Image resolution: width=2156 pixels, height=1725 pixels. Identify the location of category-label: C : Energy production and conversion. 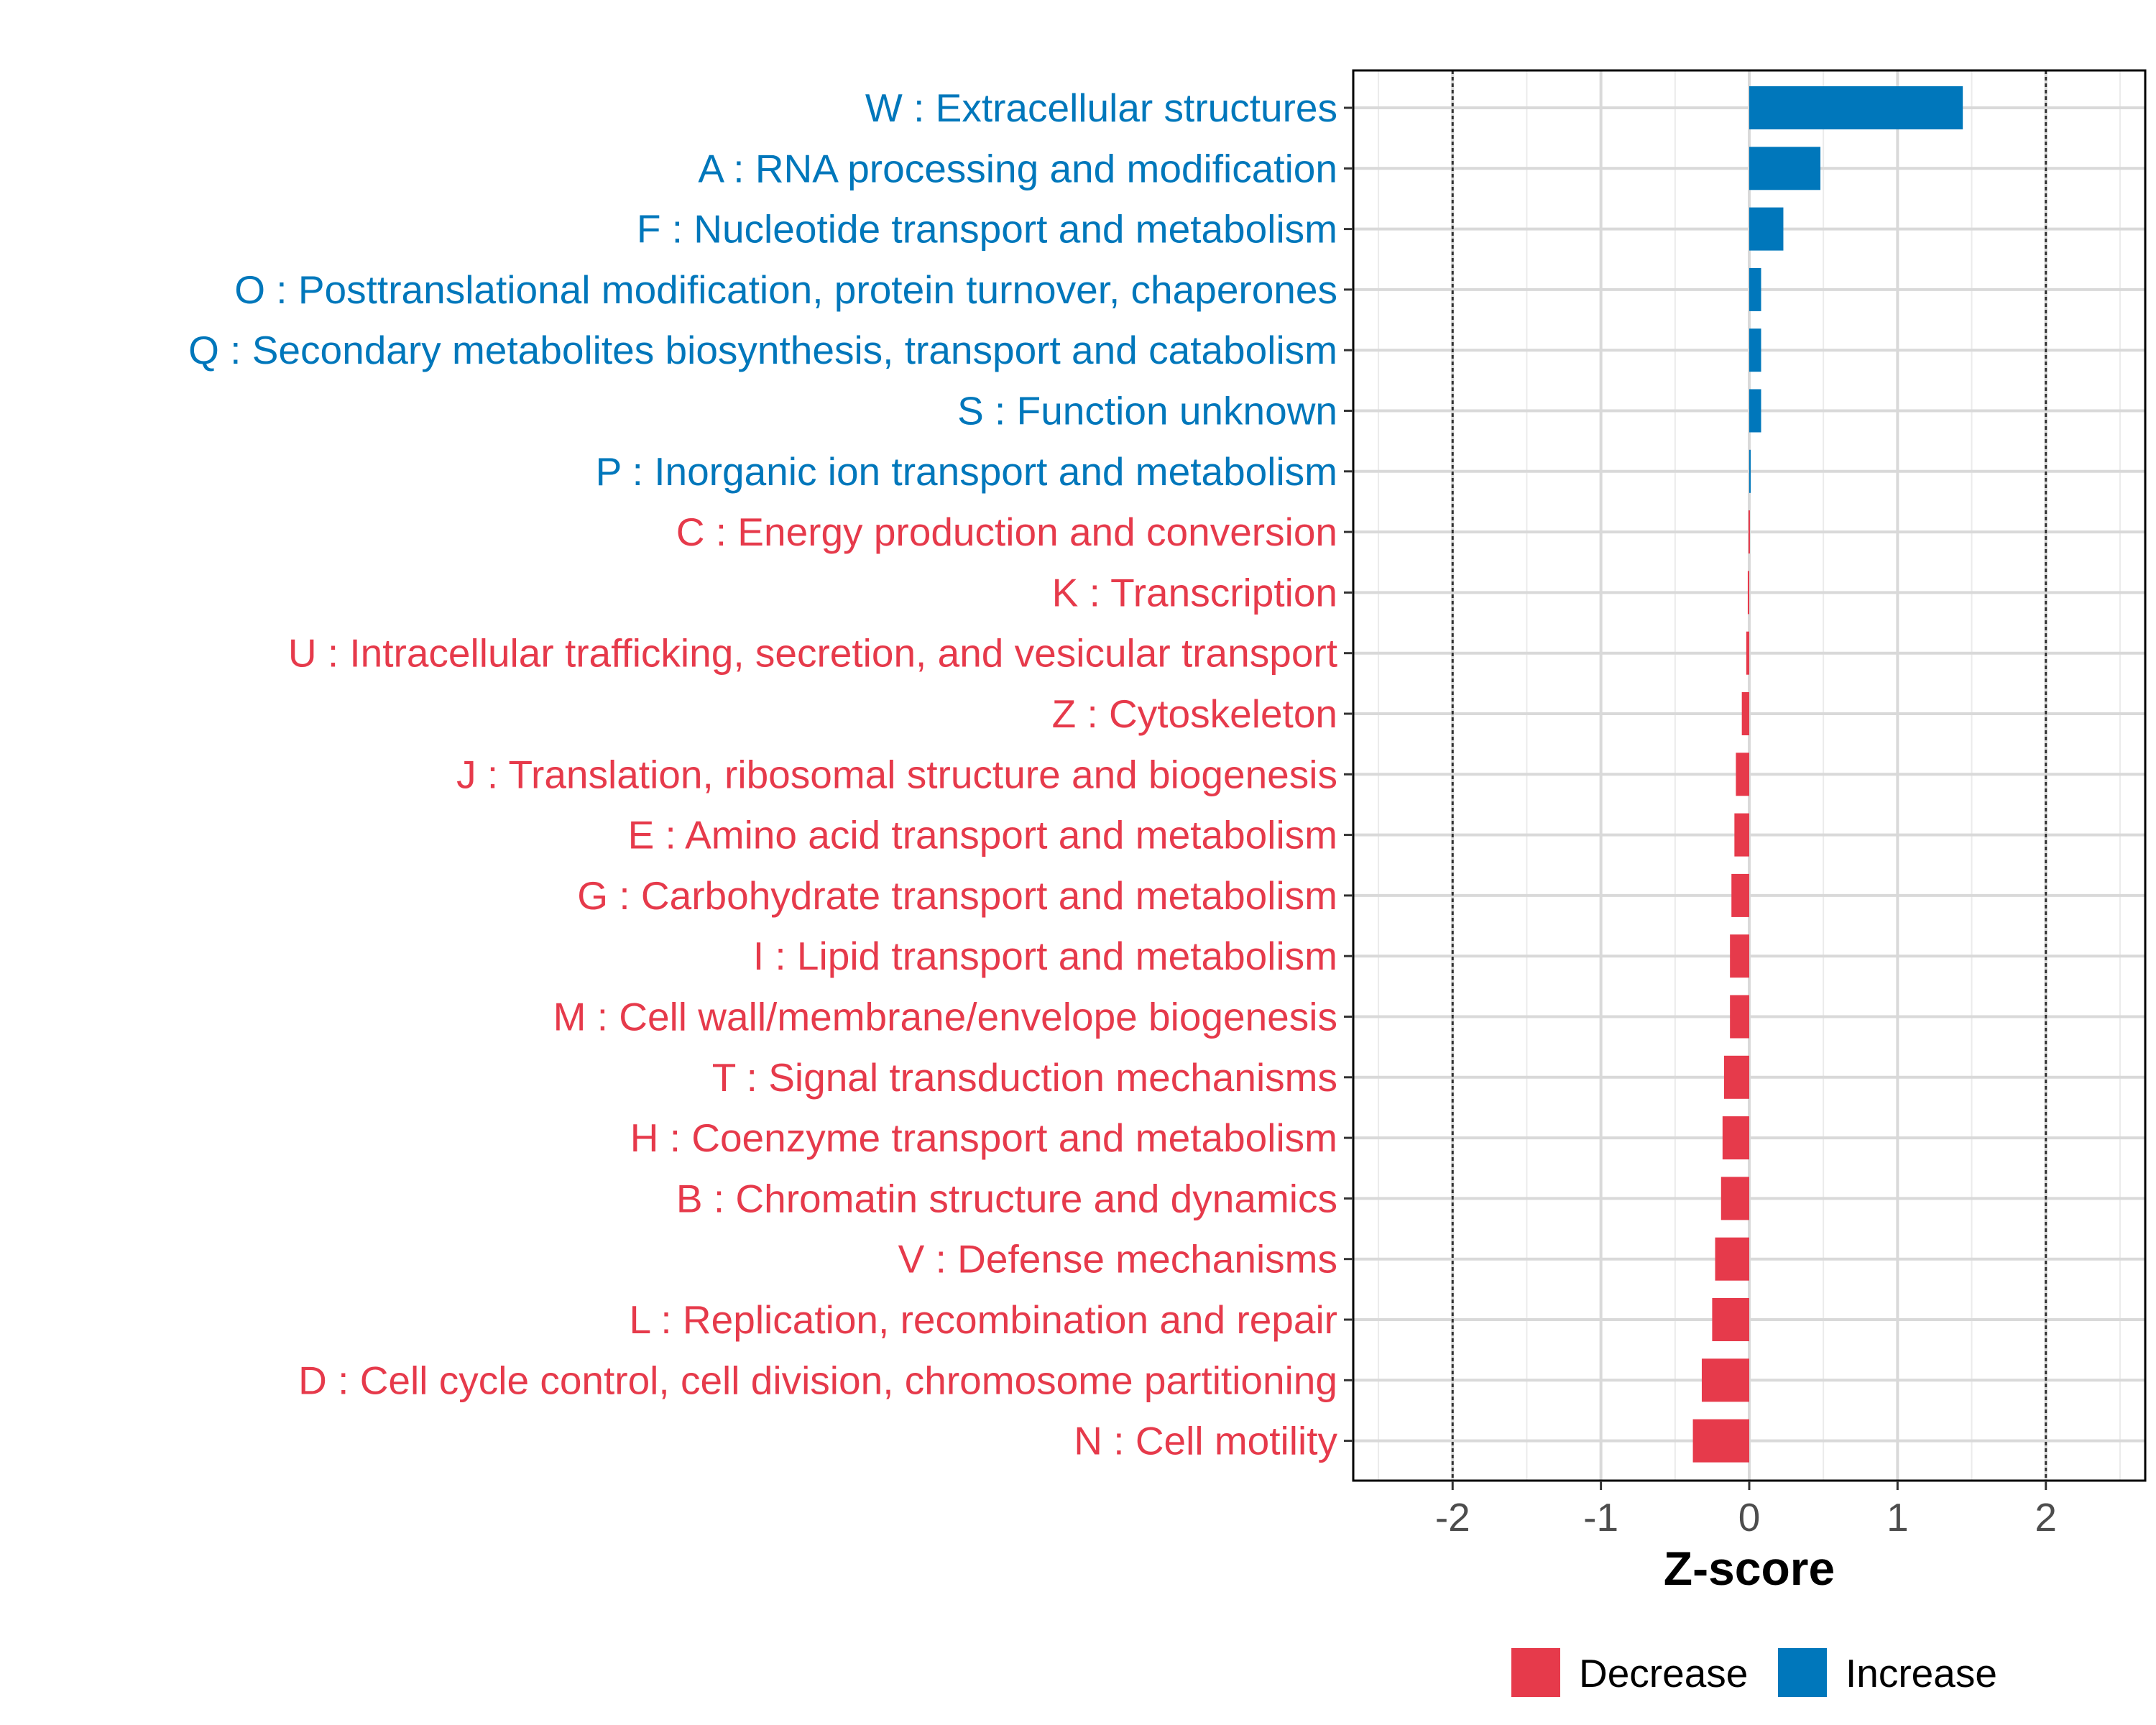
(1007, 532).